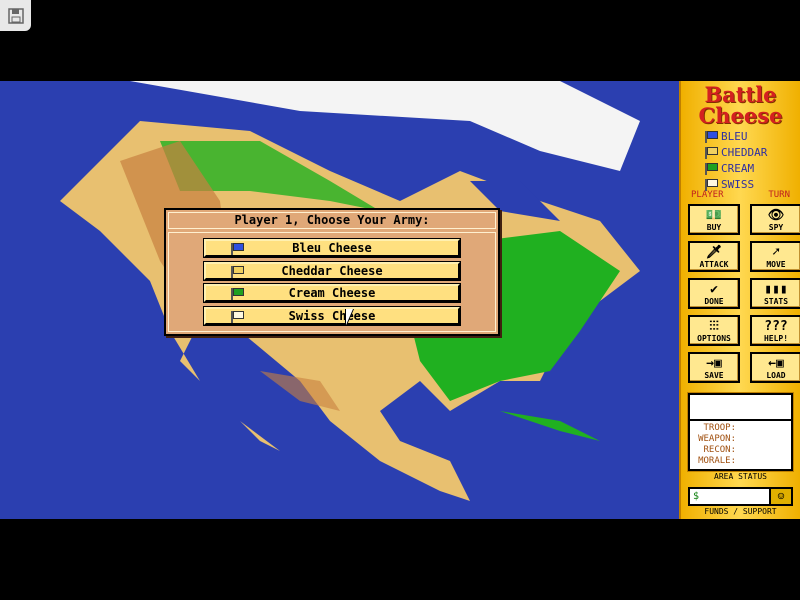  What do you see at coordinates (696, 496) in the screenshot?
I see `funds-value: $` at bounding box center [696, 496].